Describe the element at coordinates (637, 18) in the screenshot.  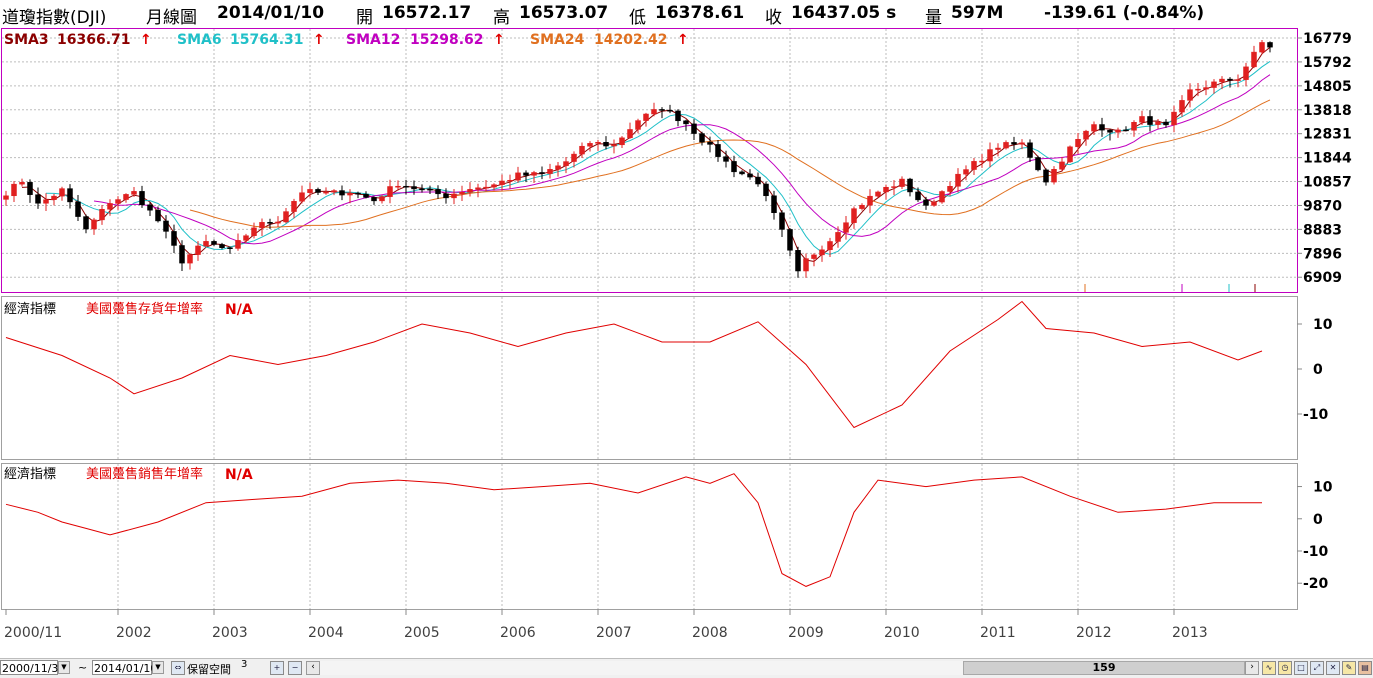
I see `low-label: 低` at that location.